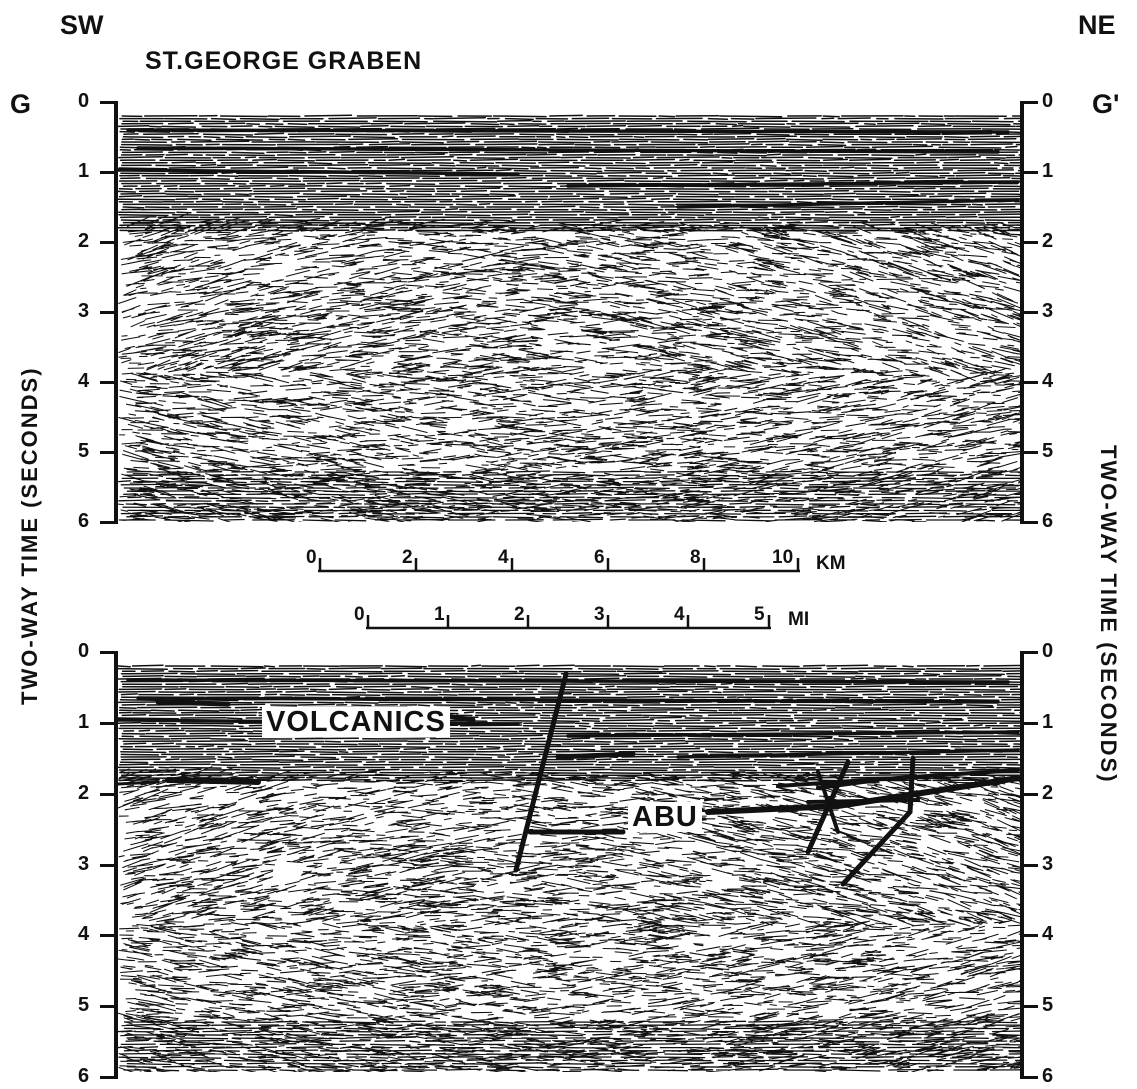 Image resolution: width=1137 pixels, height=1089 pixels. What do you see at coordinates (84, 381) in the screenshot?
I see `upper-left-tick-label-4: 4` at bounding box center [84, 381].